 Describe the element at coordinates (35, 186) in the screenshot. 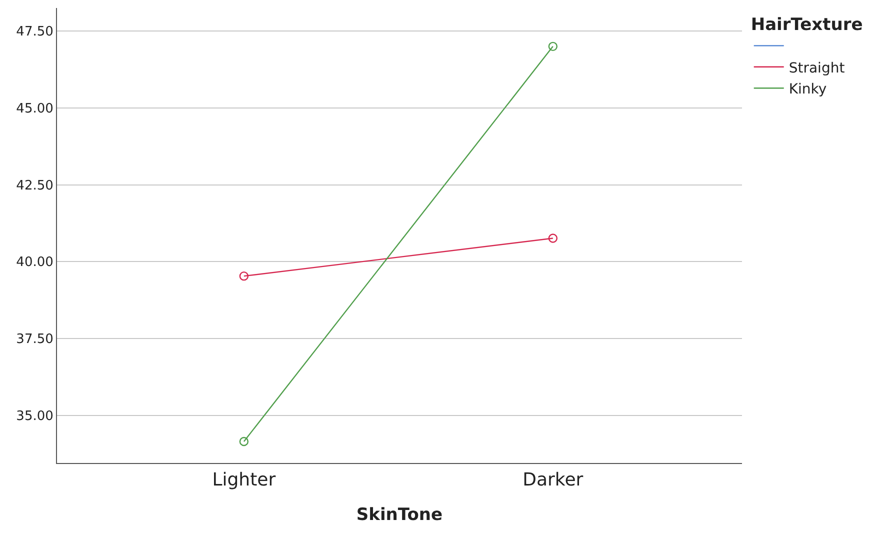

I see `y-tick-label: 42.50` at that location.